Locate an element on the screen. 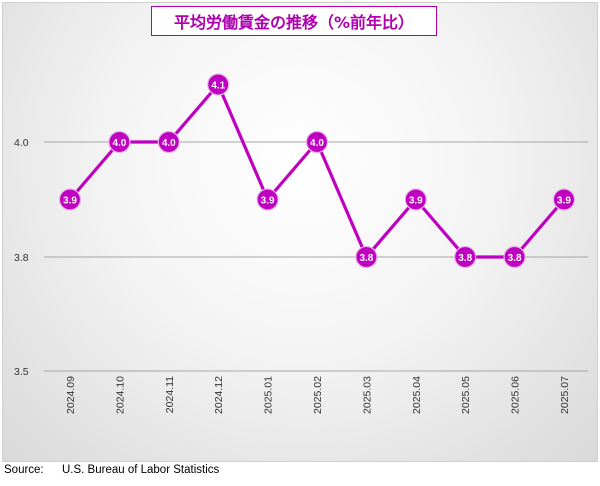  x-tick-label: 2024.11 is located at coordinates (170, 394).